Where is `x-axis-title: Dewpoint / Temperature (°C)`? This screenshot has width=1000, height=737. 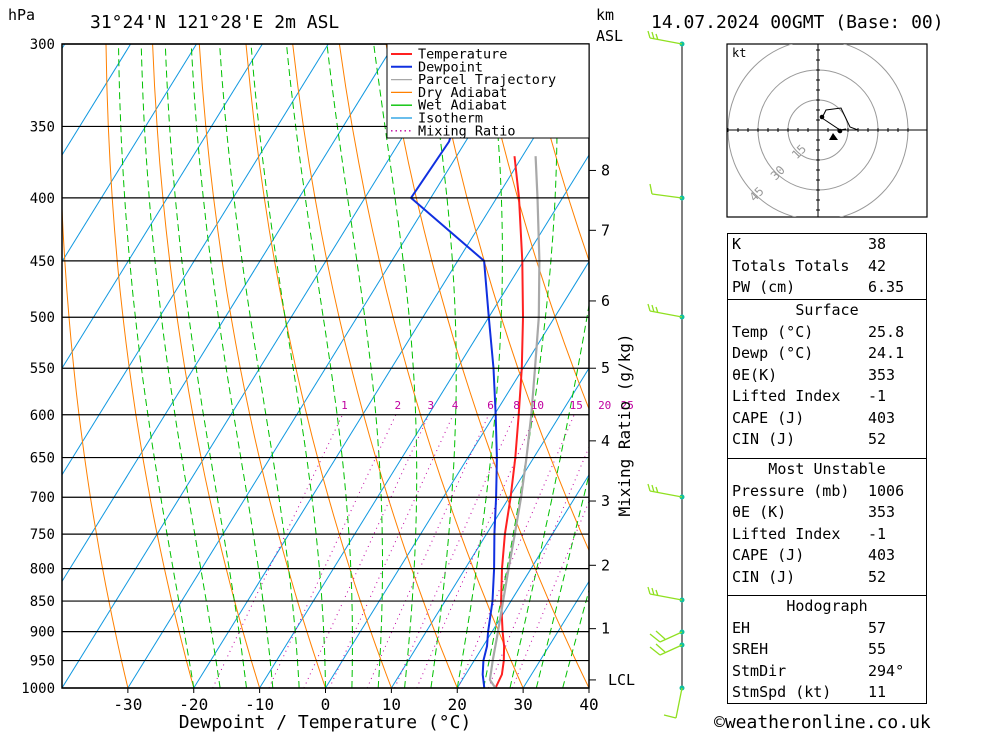 x-axis-title: Dewpoint / Temperature (°C) is located at coordinates (325, 722).